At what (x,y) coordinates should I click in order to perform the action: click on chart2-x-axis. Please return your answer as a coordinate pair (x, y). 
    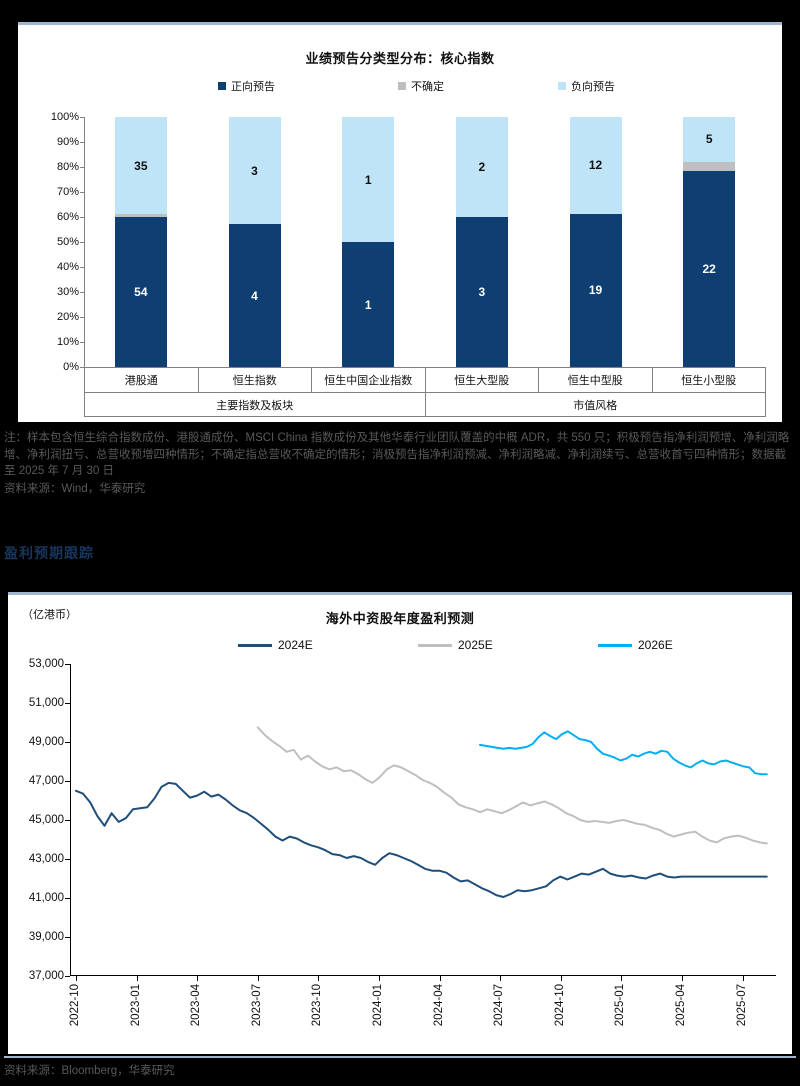
    Looking at the image, I should click on (423, 975).